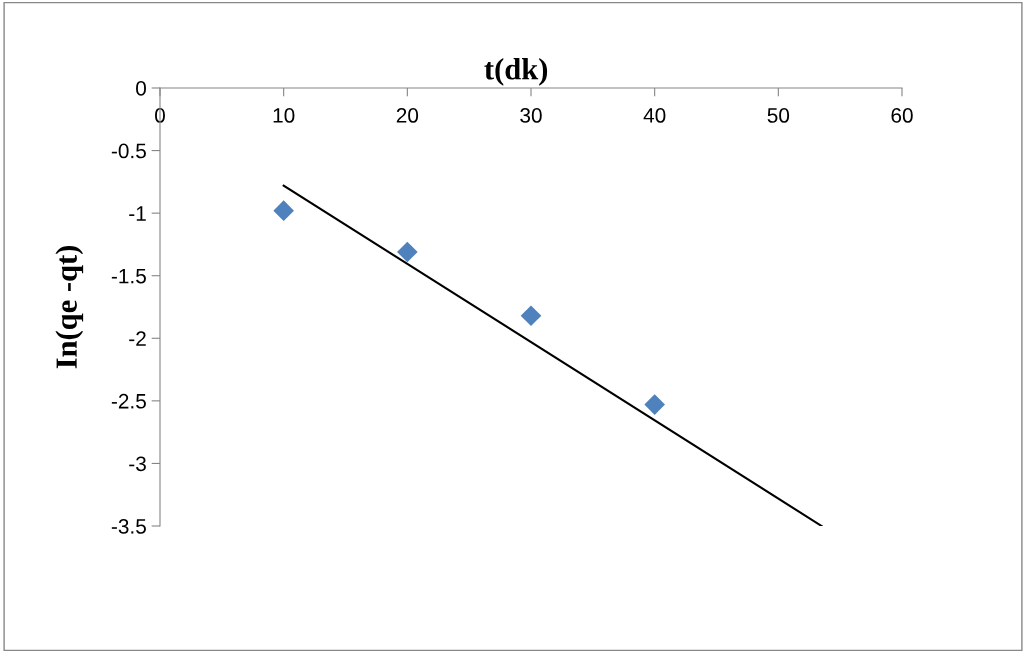 This screenshot has width=1026, height=653. Describe the element at coordinates (902, 115) in the screenshot. I see `x-tick-label: 60` at that location.